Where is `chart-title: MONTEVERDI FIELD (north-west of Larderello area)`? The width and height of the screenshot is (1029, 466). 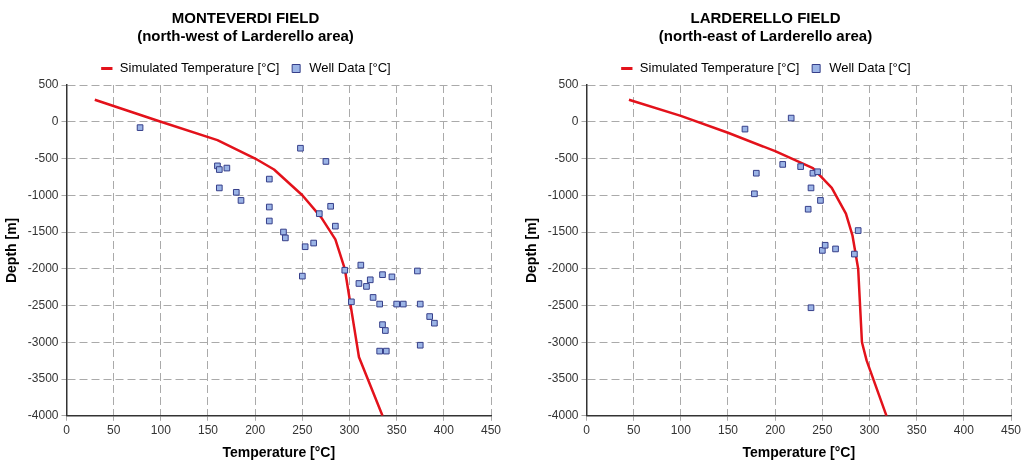
chart-title: MONTEVERDI FIELD (north-west of Larderello area) is located at coordinates (245, 27).